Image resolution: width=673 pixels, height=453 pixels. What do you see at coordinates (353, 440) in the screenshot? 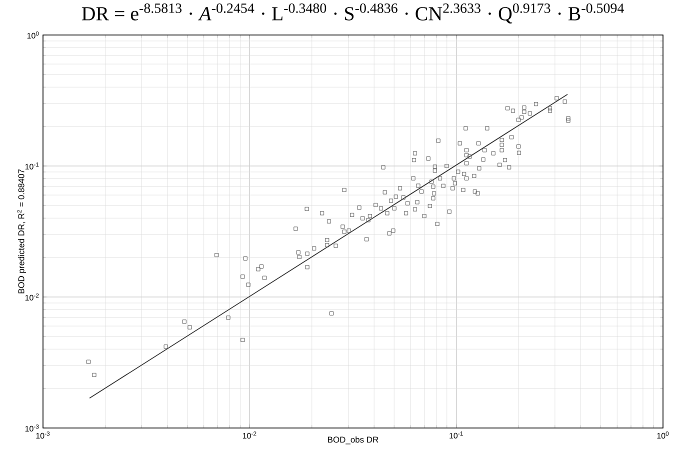
I see `x-axis-title: BOD_obs DR` at bounding box center [353, 440].